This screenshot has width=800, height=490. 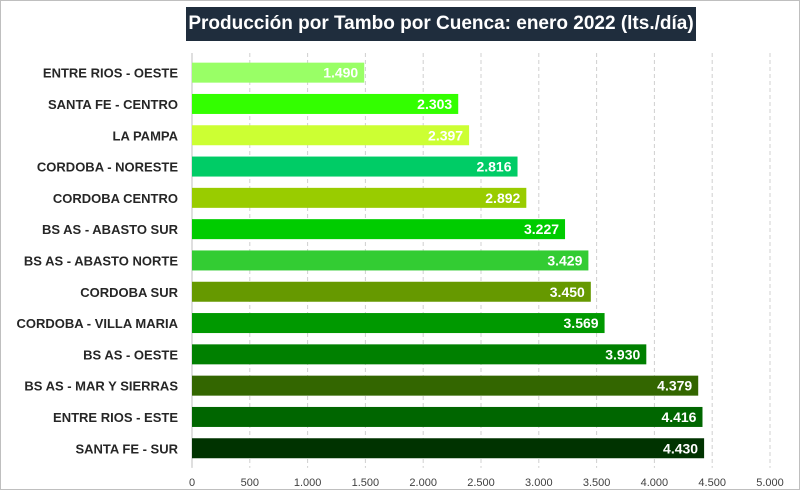 What do you see at coordinates (107, 167) in the screenshot?
I see `category-label: CORDOBA - NORESTE` at bounding box center [107, 167].